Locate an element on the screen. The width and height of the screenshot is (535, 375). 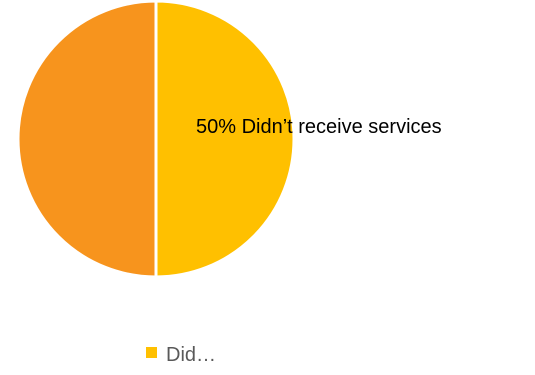
slice-data-label: 50% Didn’t receive services is located at coordinates (319, 127).